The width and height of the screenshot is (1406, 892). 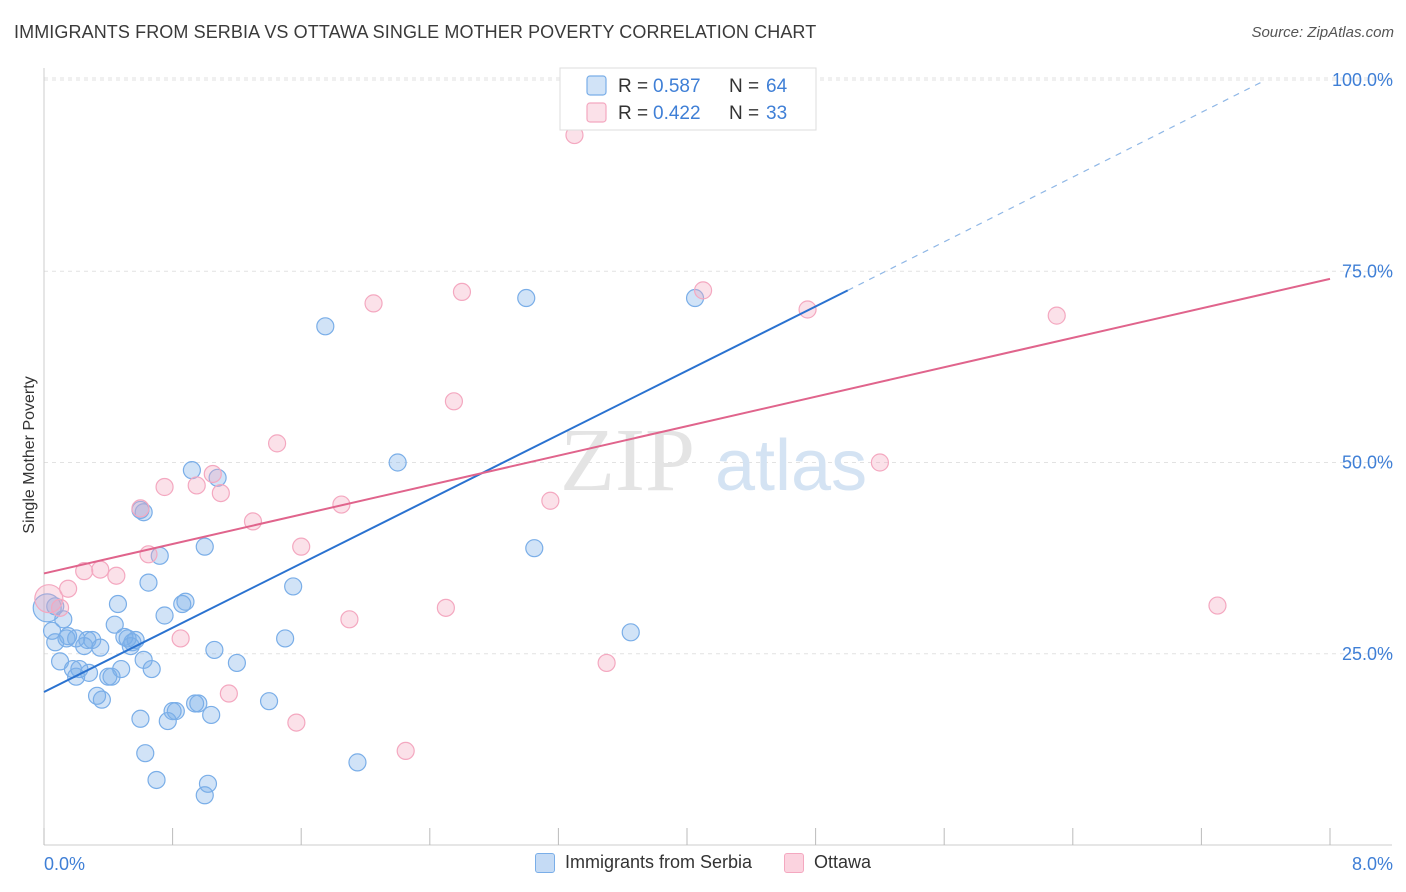 What do you see at coordinates (777, 86) in the screenshot?
I see `legend-n-value: 64` at bounding box center [777, 86].